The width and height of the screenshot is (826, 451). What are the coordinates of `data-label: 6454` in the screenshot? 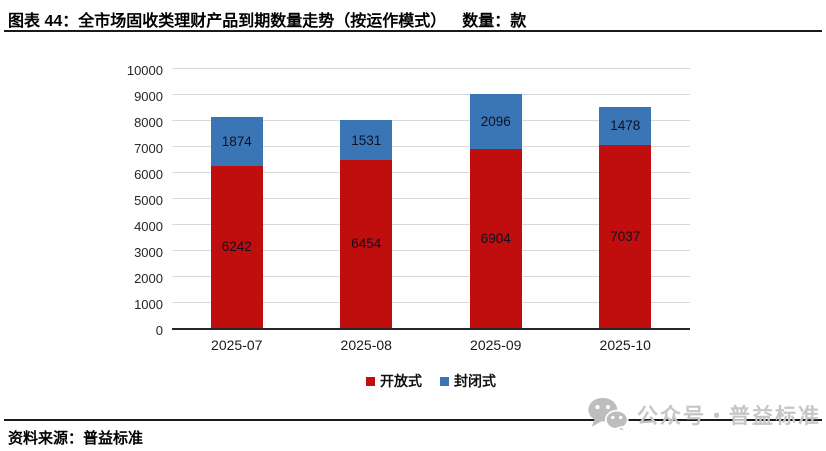 It's located at (366, 244).